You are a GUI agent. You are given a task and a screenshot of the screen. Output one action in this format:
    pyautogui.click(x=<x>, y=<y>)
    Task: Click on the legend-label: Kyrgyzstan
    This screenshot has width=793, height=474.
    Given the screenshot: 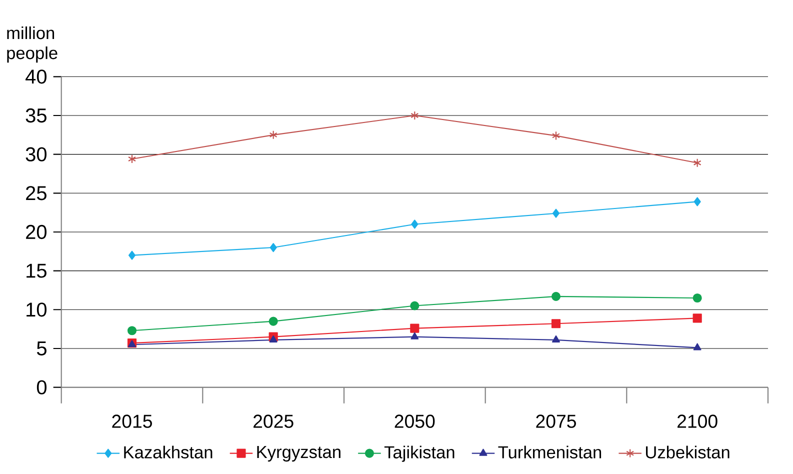 What is the action you would take?
    pyautogui.click(x=298, y=454)
    